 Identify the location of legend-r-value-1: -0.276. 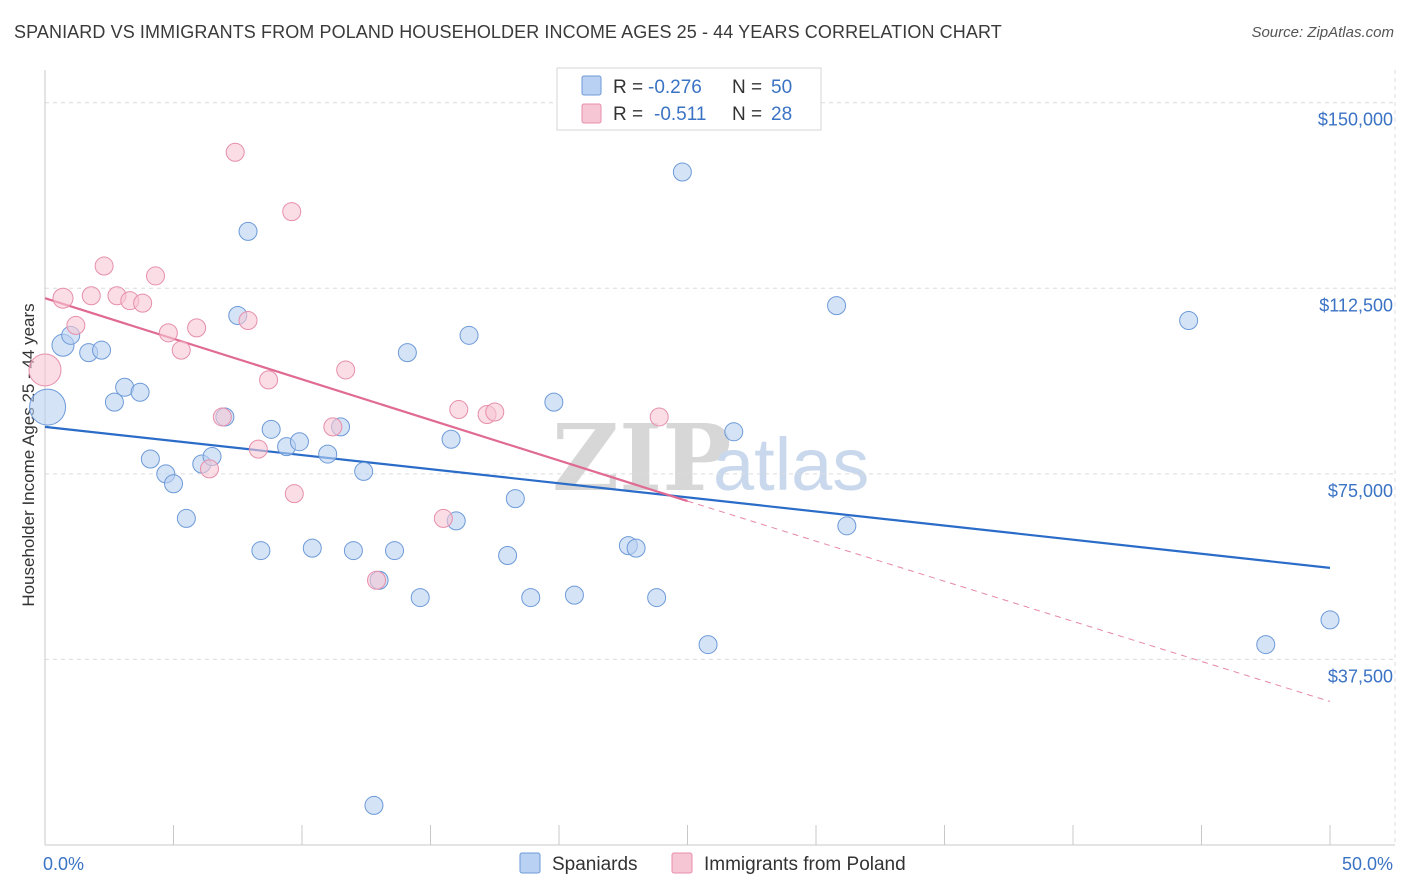
(675, 87).